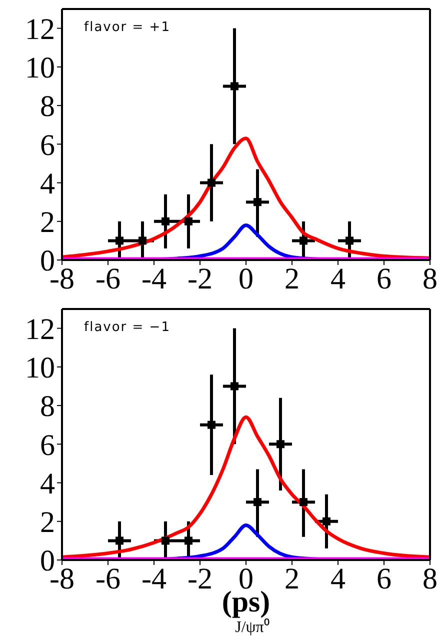  I want to click on text: J/ψπ⁰, so click(252, 628).